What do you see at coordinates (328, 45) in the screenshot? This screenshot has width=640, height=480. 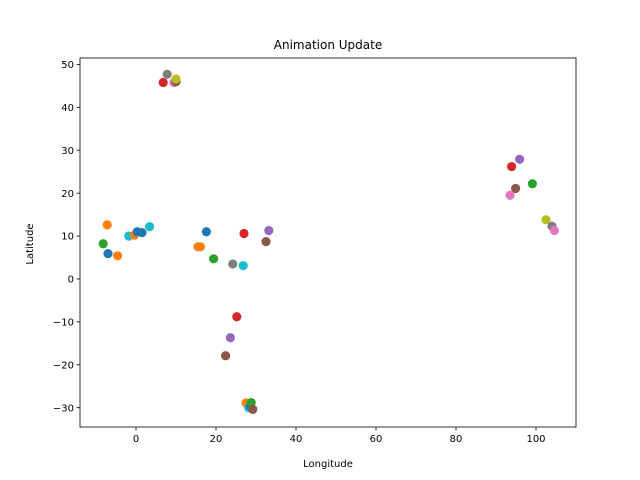 I see `chart-title: Animation Update` at bounding box center [328, 45].